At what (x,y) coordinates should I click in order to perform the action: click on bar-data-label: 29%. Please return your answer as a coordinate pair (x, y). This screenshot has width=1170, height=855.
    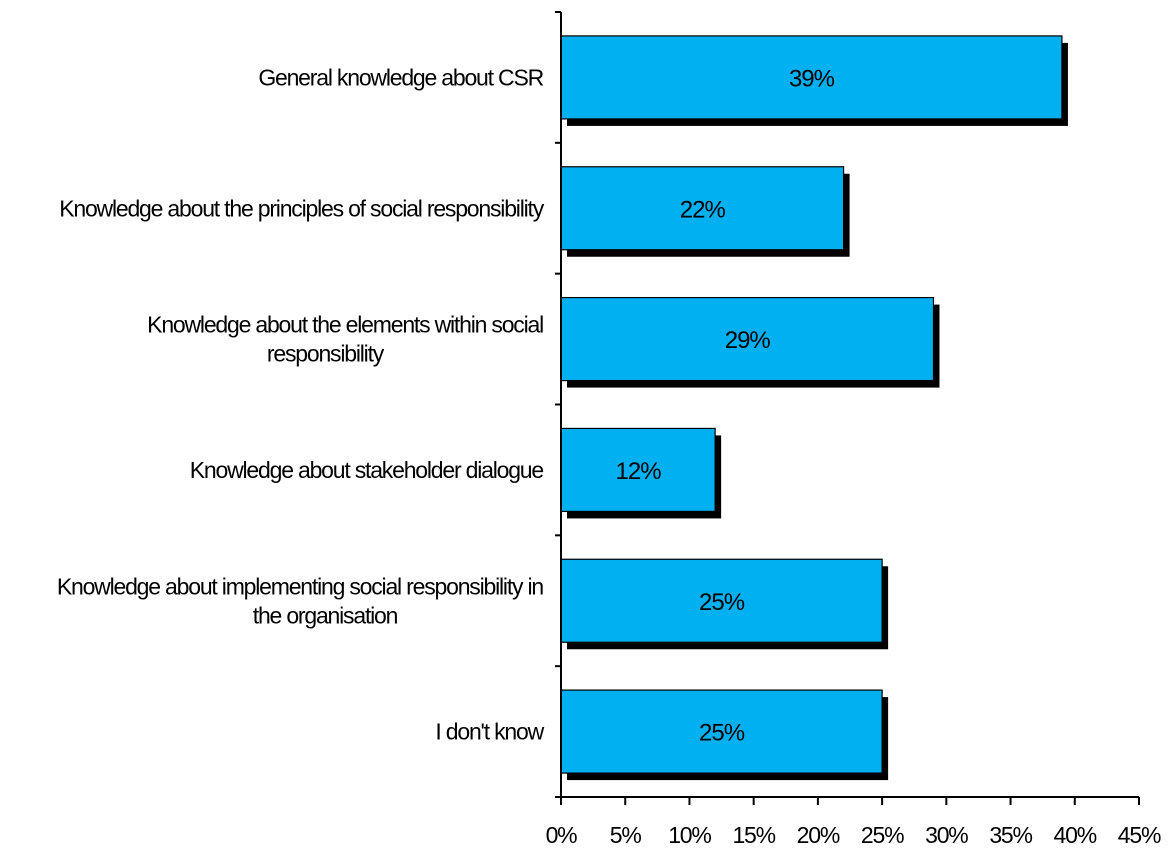
    Looking at the image, I should click on (748, 340).